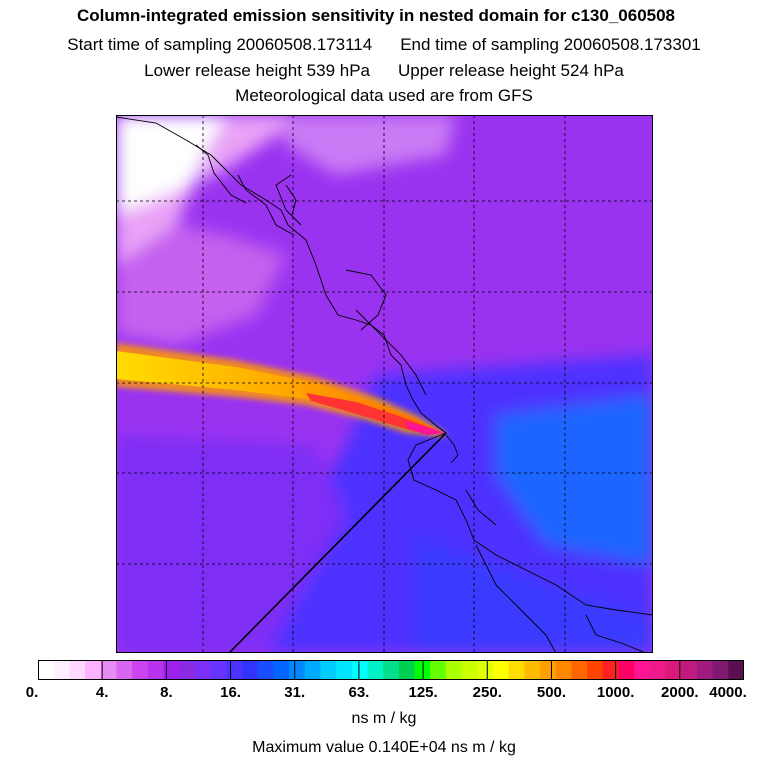  I want to click on lower-release-label: Lower release height 539 hPa, so click(257, 70).